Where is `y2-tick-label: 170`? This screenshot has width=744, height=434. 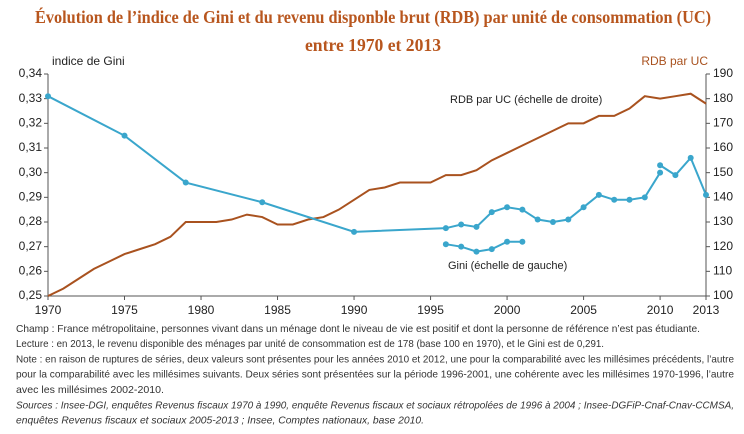 y2-tick-label: 170 is located at coordinates (723, 123).